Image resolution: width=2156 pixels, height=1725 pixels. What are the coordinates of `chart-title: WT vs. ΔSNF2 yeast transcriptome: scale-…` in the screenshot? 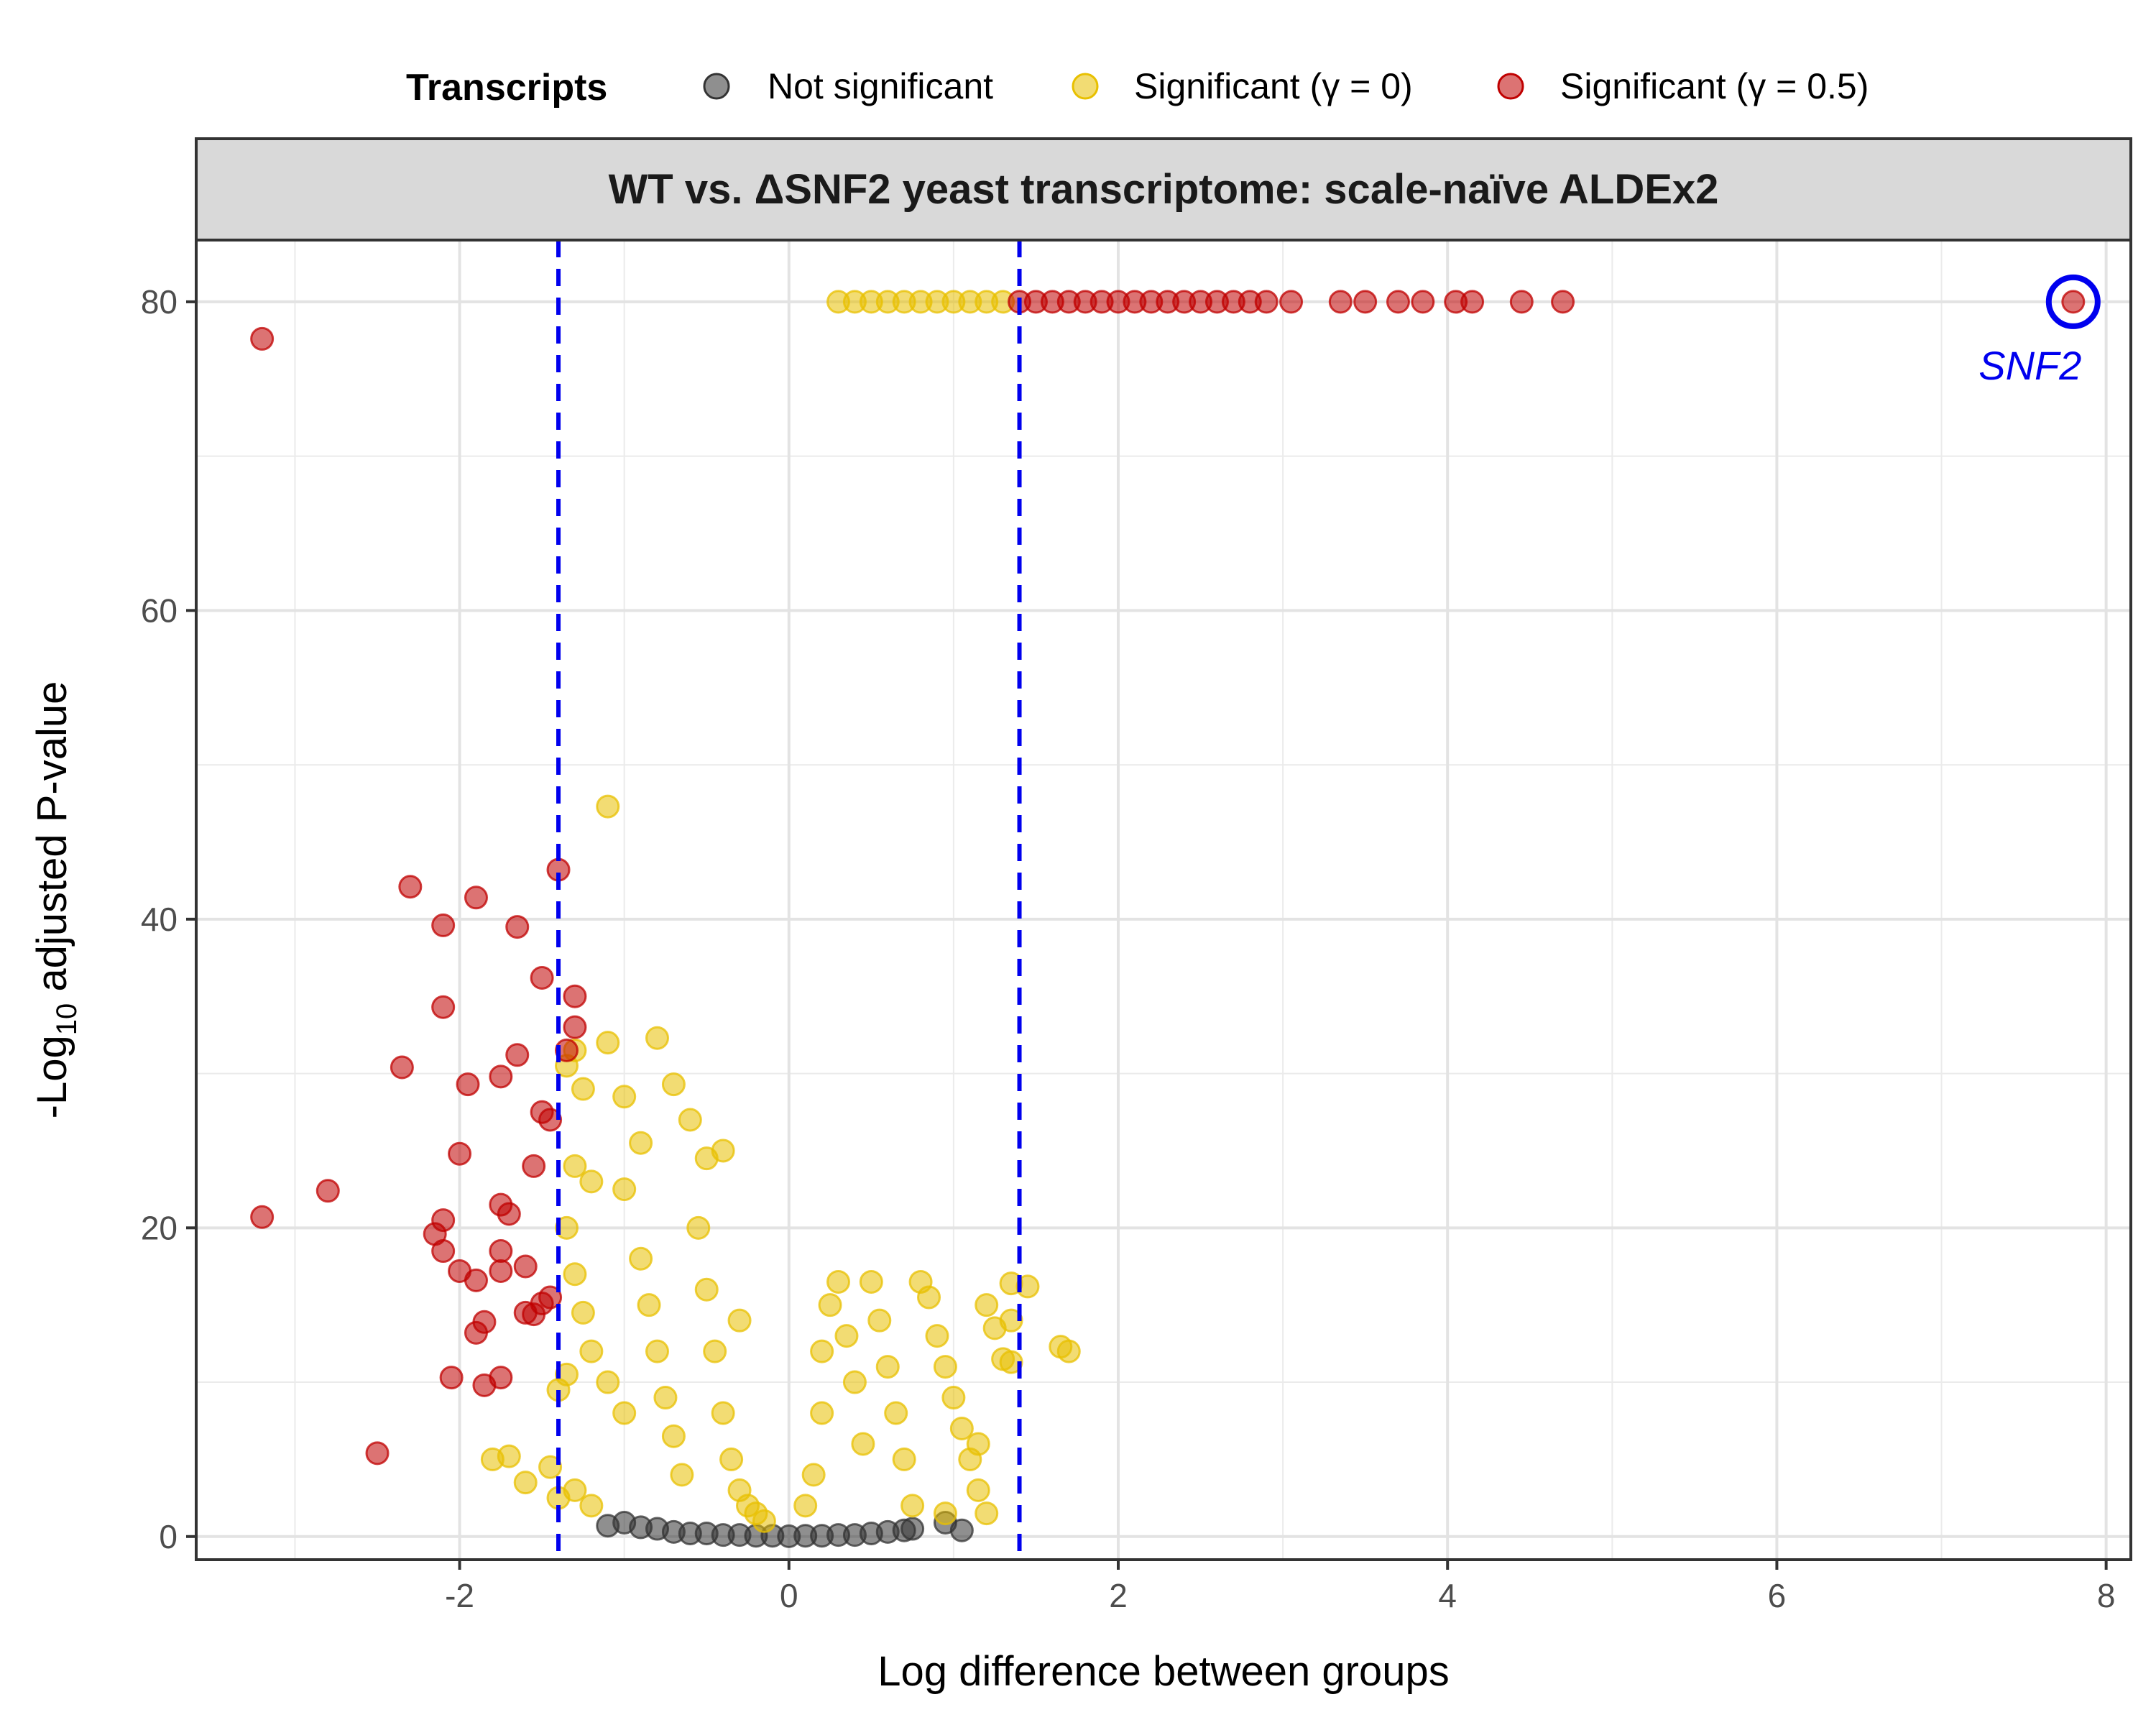 It's located at (1164, 189).